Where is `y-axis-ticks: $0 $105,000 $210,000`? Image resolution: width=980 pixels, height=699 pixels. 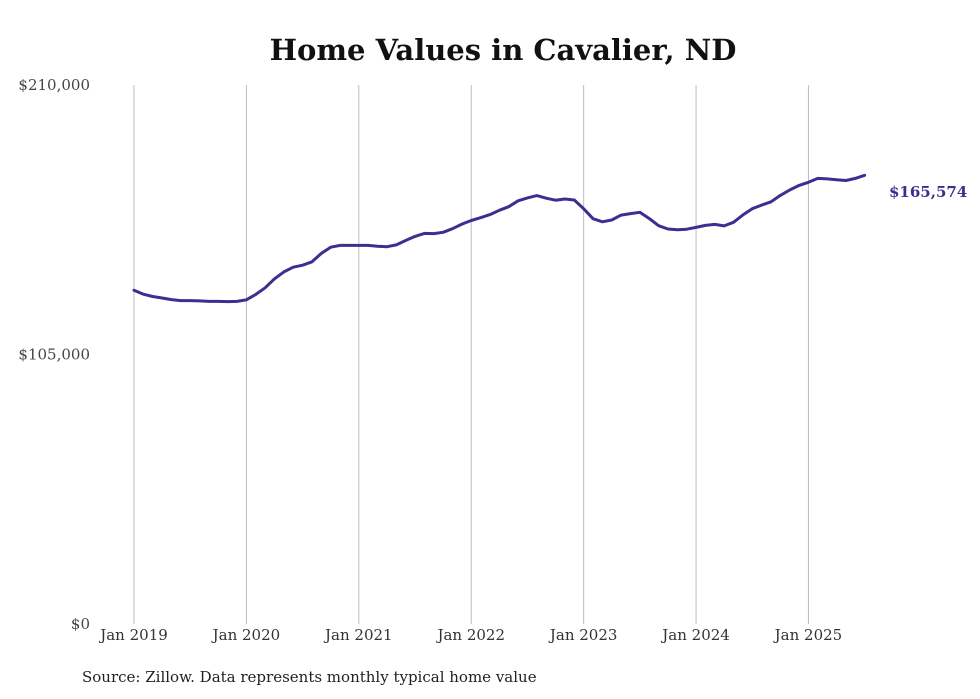 y-axis-ticks: $0 $105,000 $210,000 is located at coordinates (54, 354).